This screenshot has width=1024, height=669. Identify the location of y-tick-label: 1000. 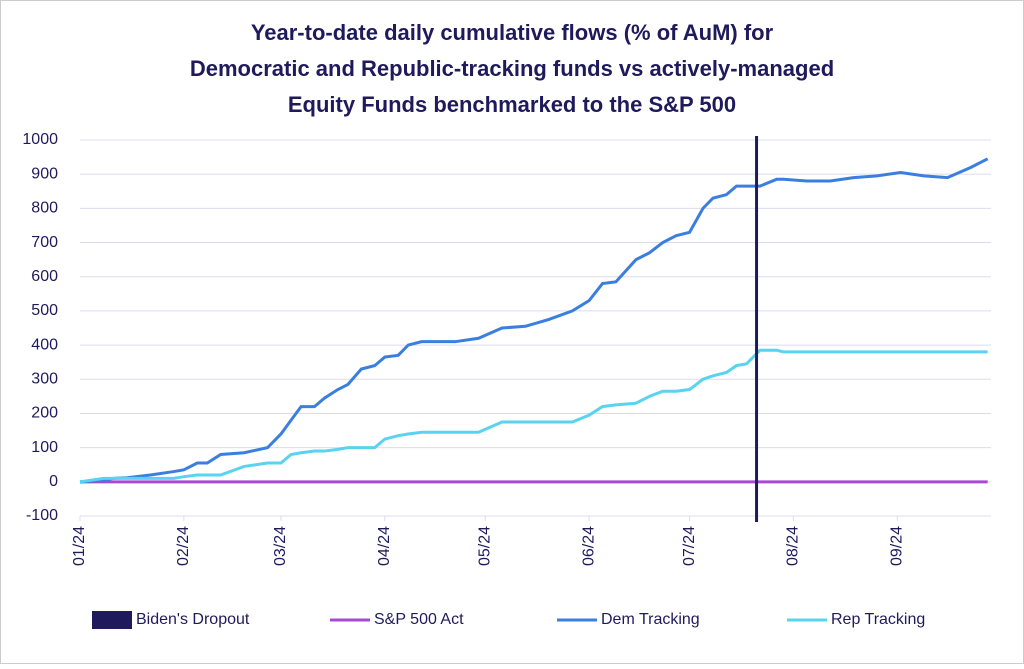
(40, 139).